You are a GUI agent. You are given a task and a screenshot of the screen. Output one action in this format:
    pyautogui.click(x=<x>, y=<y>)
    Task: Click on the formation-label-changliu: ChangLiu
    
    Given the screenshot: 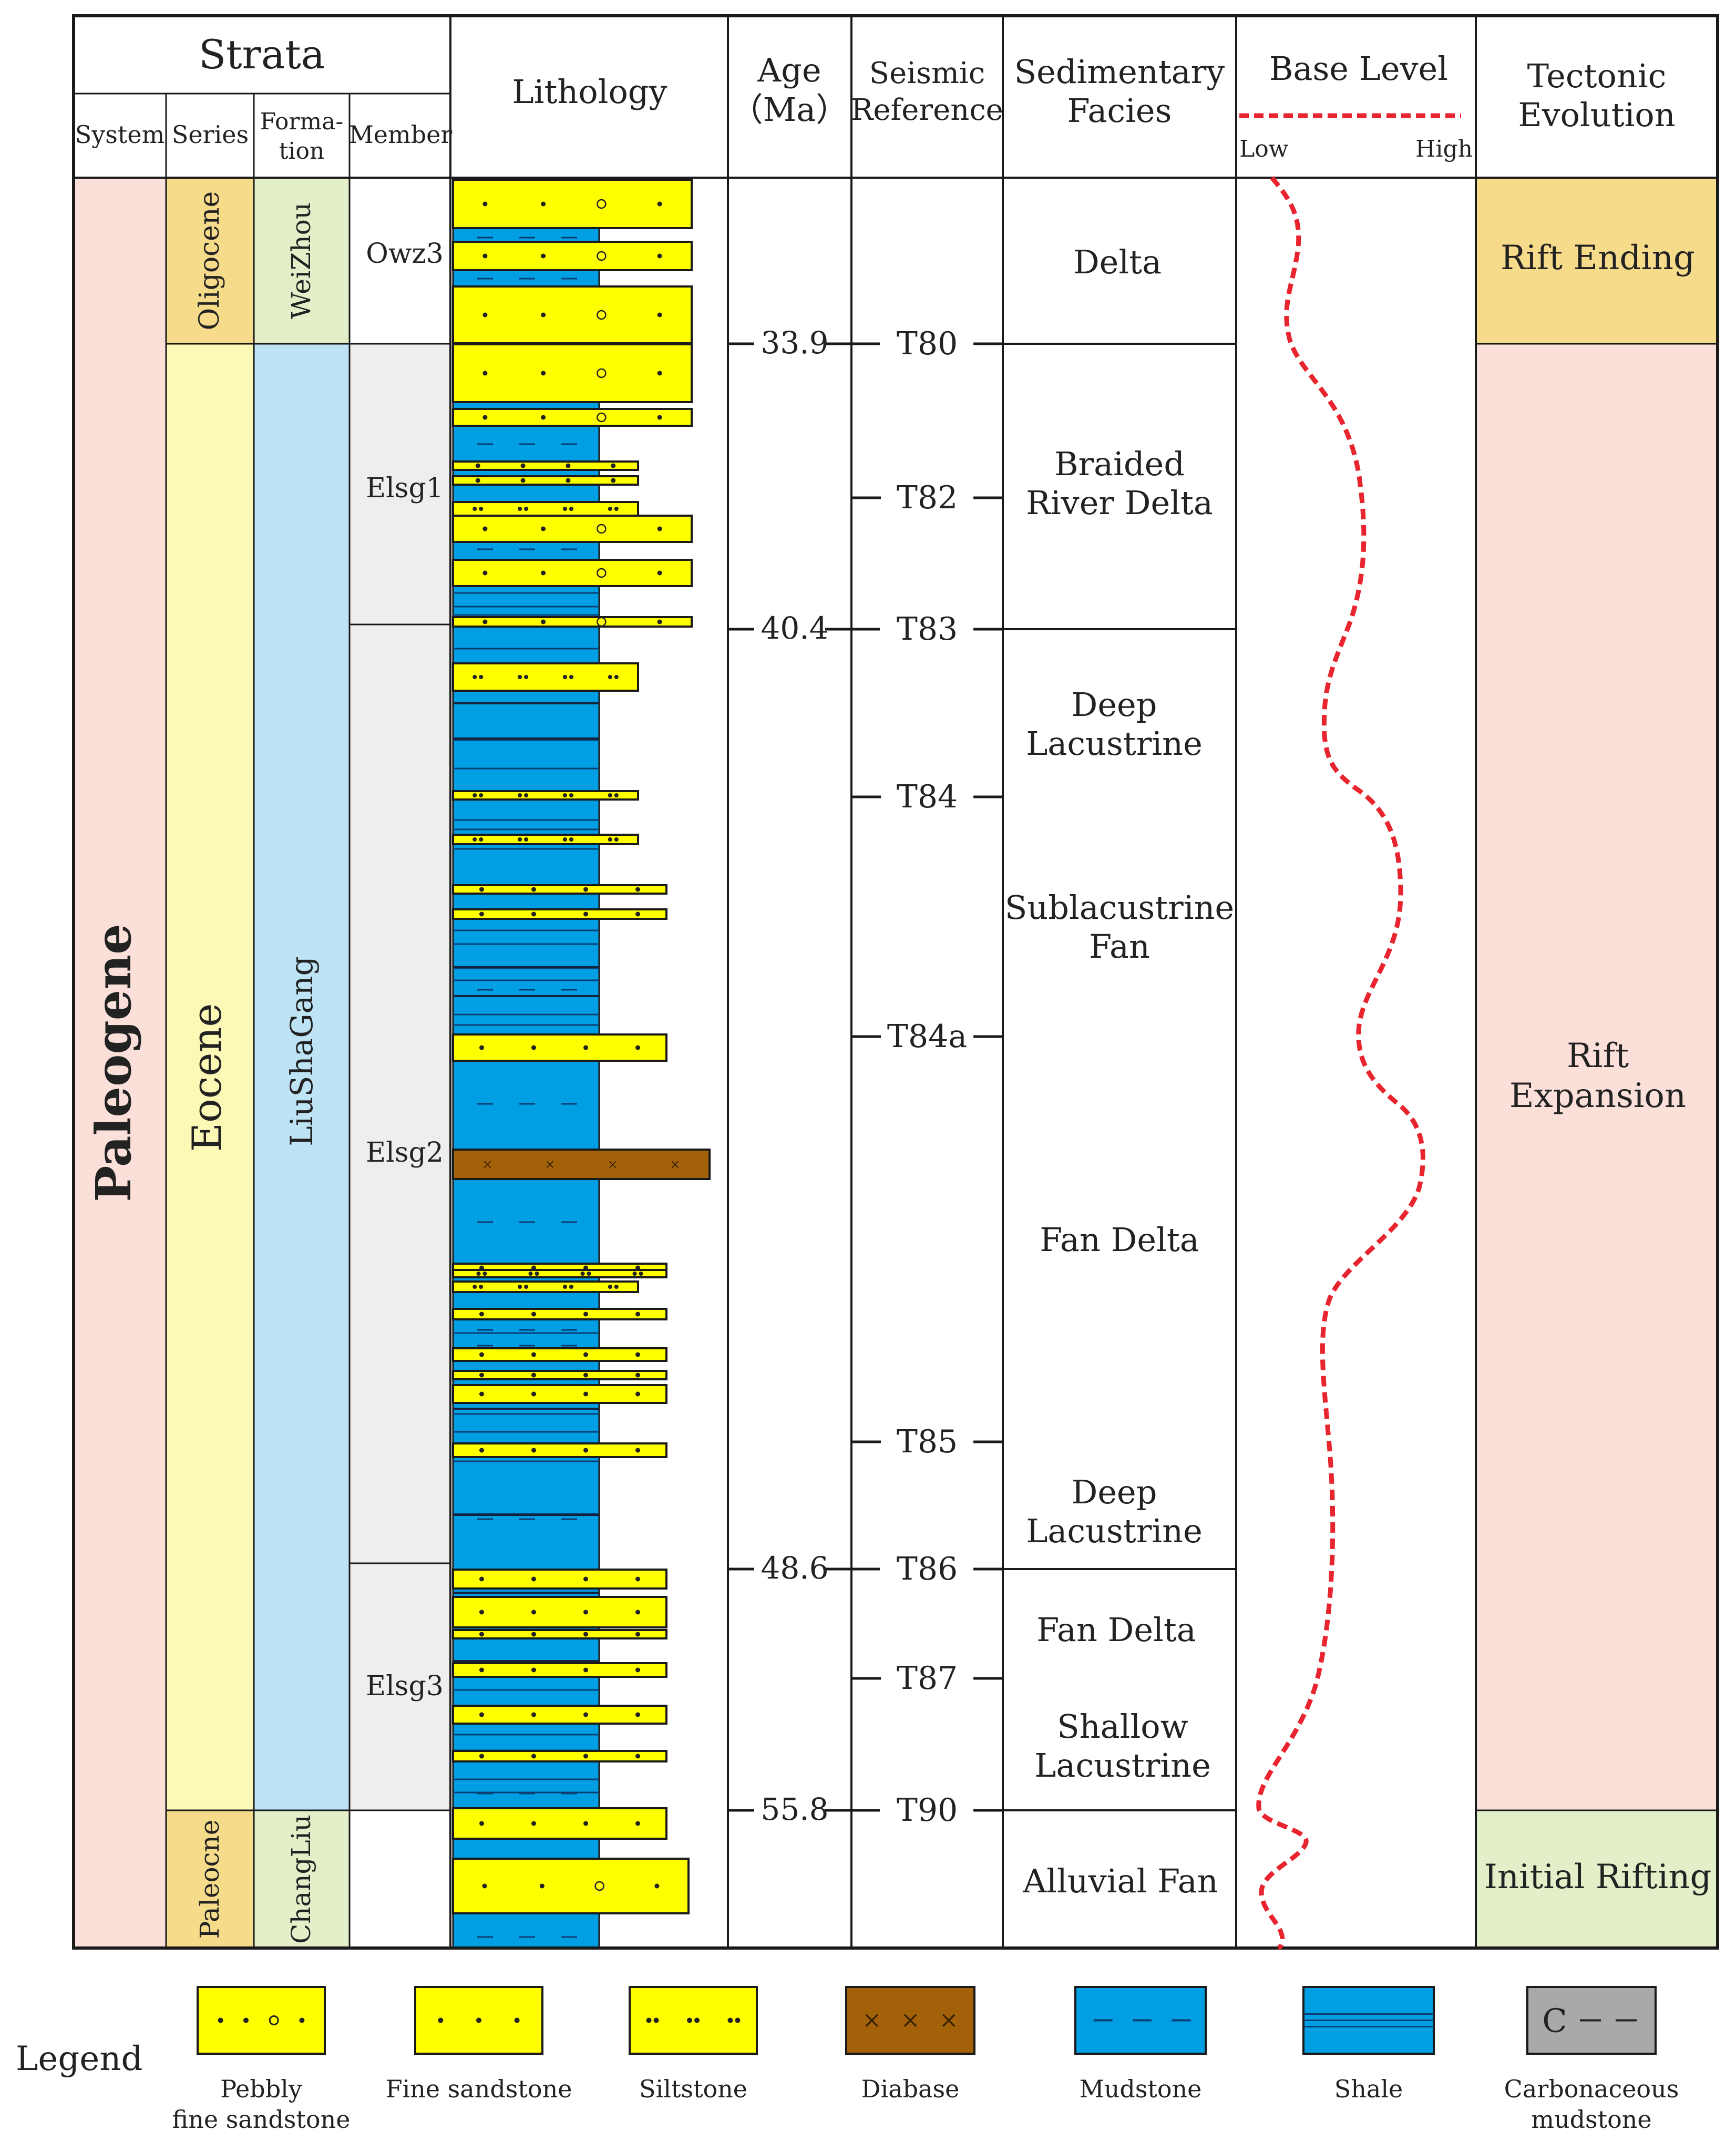 What is the action you would take?
    pyautogui.click(x=301, y=1879)
    